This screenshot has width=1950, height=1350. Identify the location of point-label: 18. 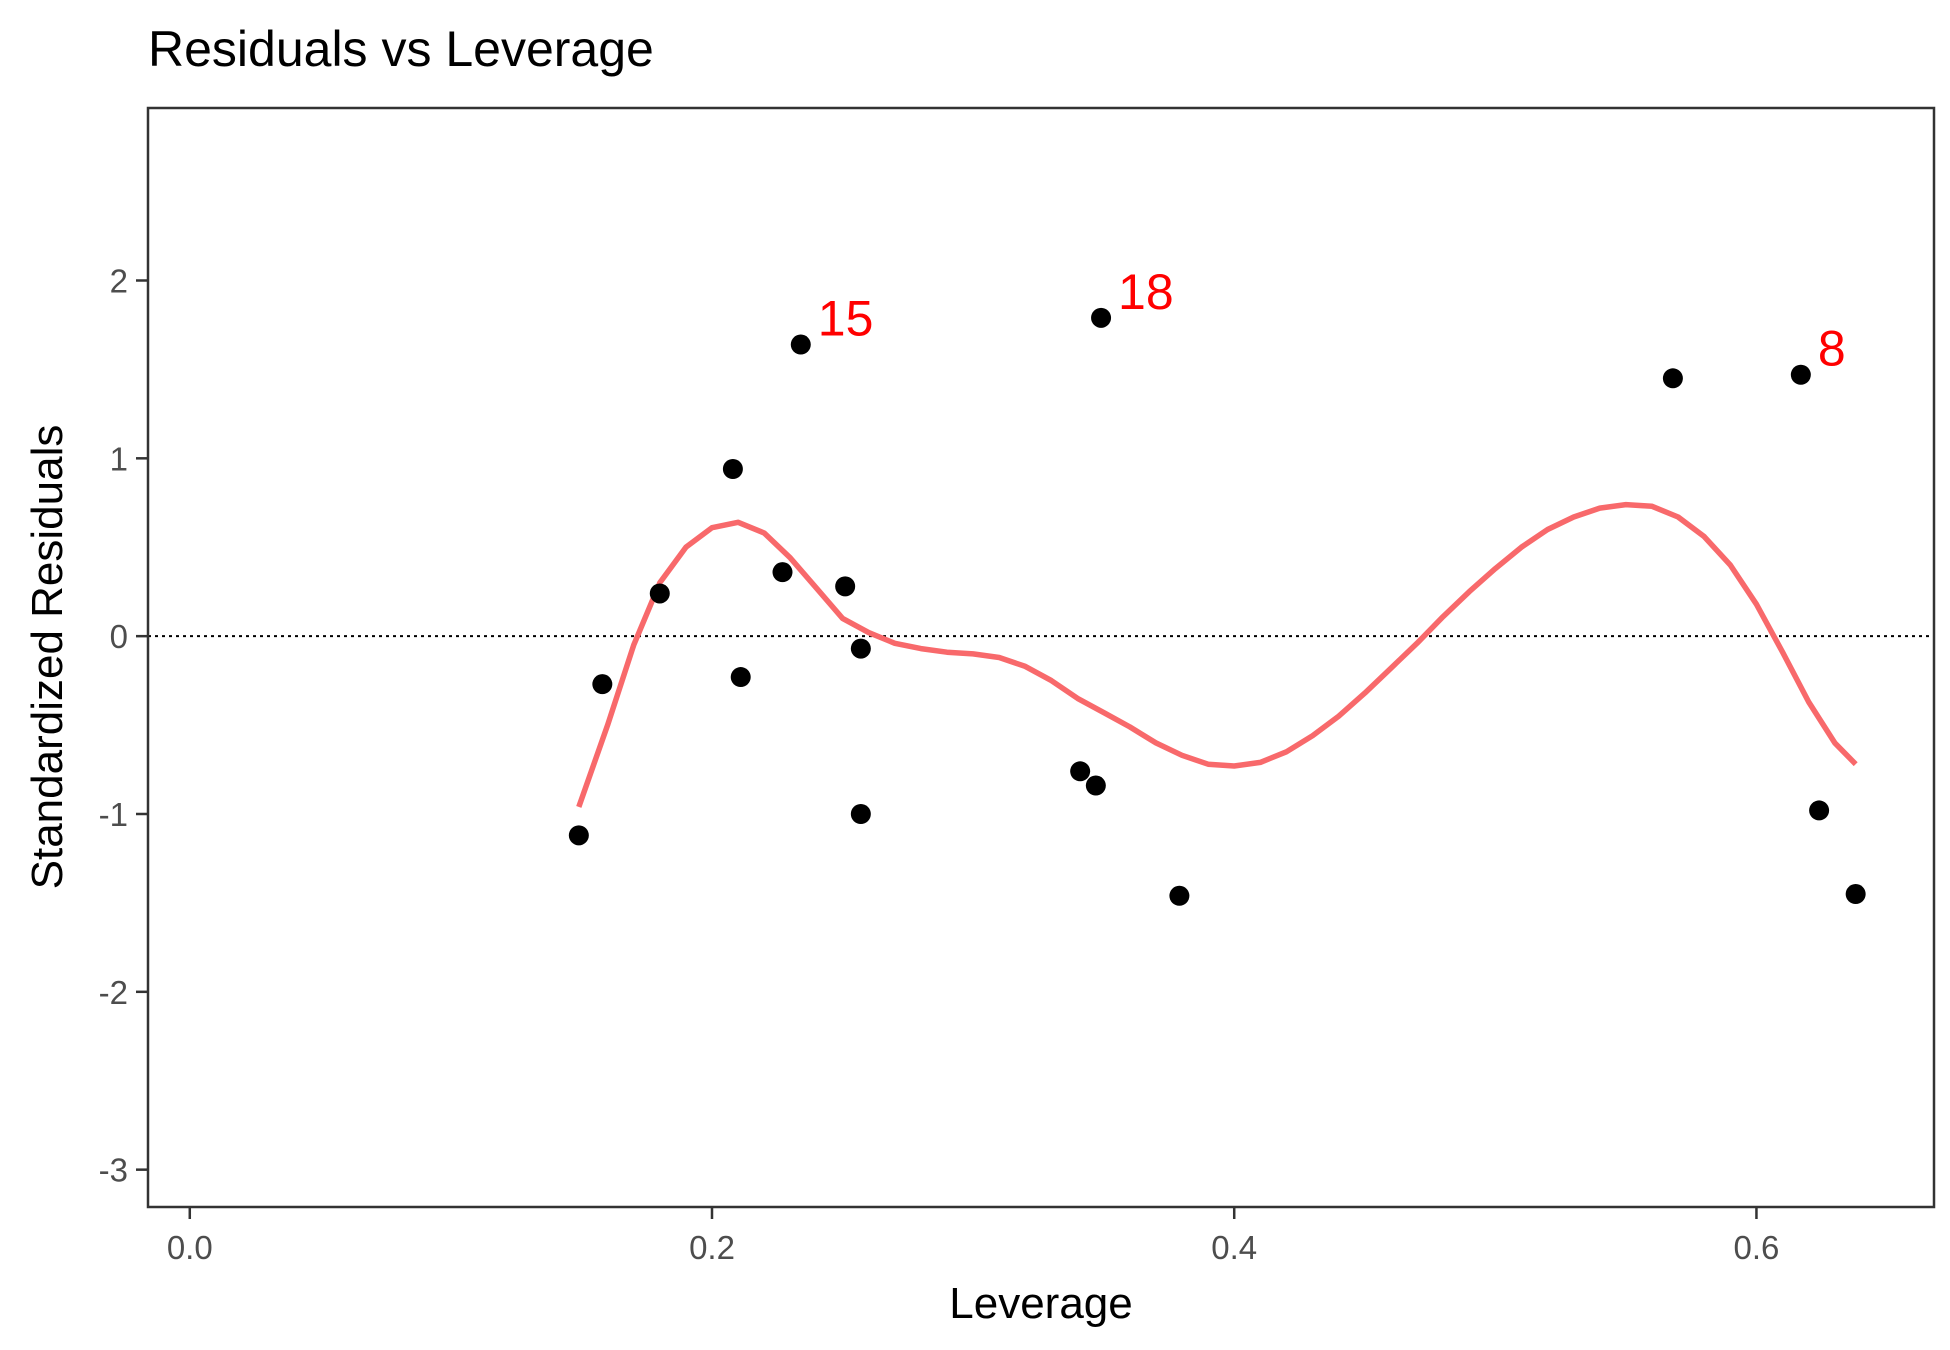
(1146, 292).